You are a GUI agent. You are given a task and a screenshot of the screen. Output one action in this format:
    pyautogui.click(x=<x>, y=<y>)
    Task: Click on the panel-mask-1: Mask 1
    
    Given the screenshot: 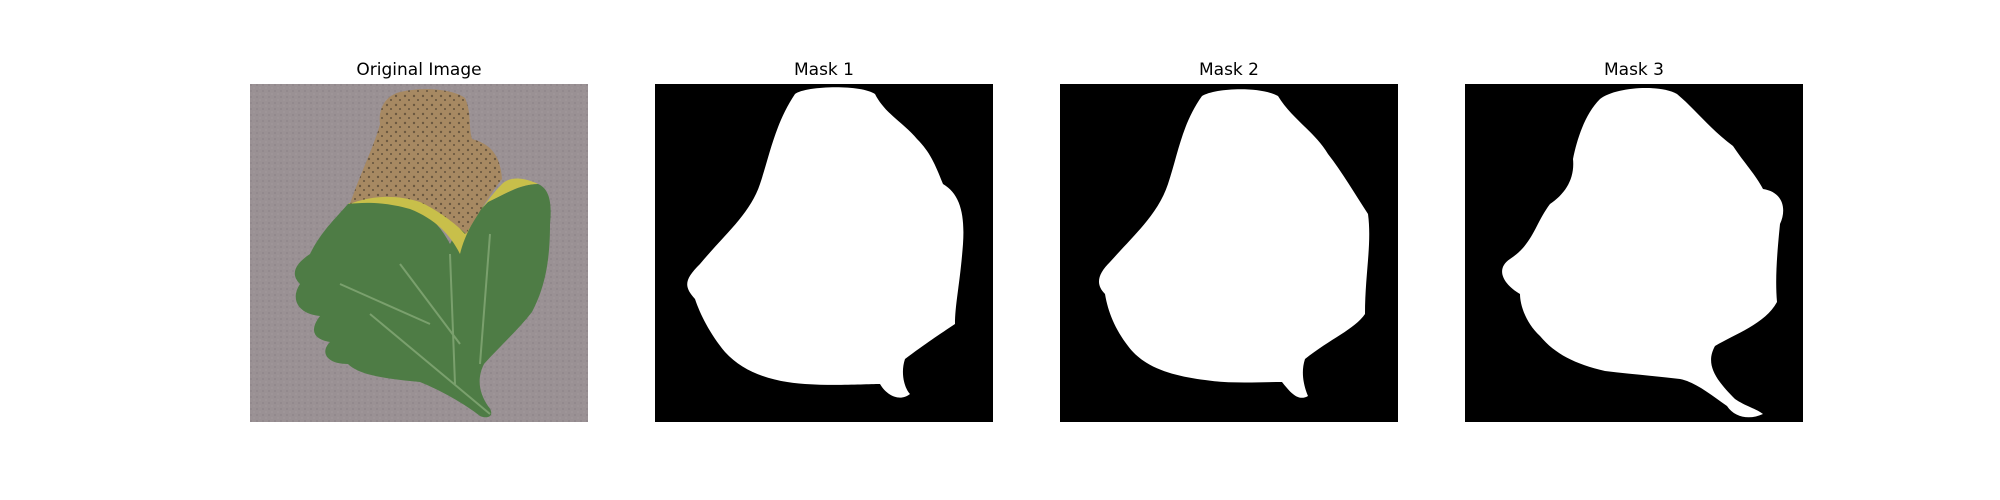 What is the action you would take?
    pyautogui.click(x=824, y=239)
    